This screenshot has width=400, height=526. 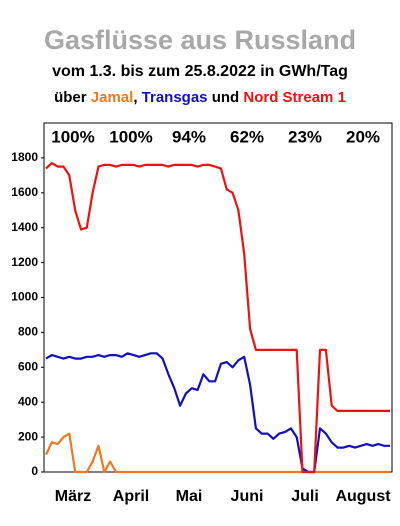 What do you see at coordinates (112, 97) in the screenshot?
I see `legend-entry: Jamal` at bounding box center [112, 97].